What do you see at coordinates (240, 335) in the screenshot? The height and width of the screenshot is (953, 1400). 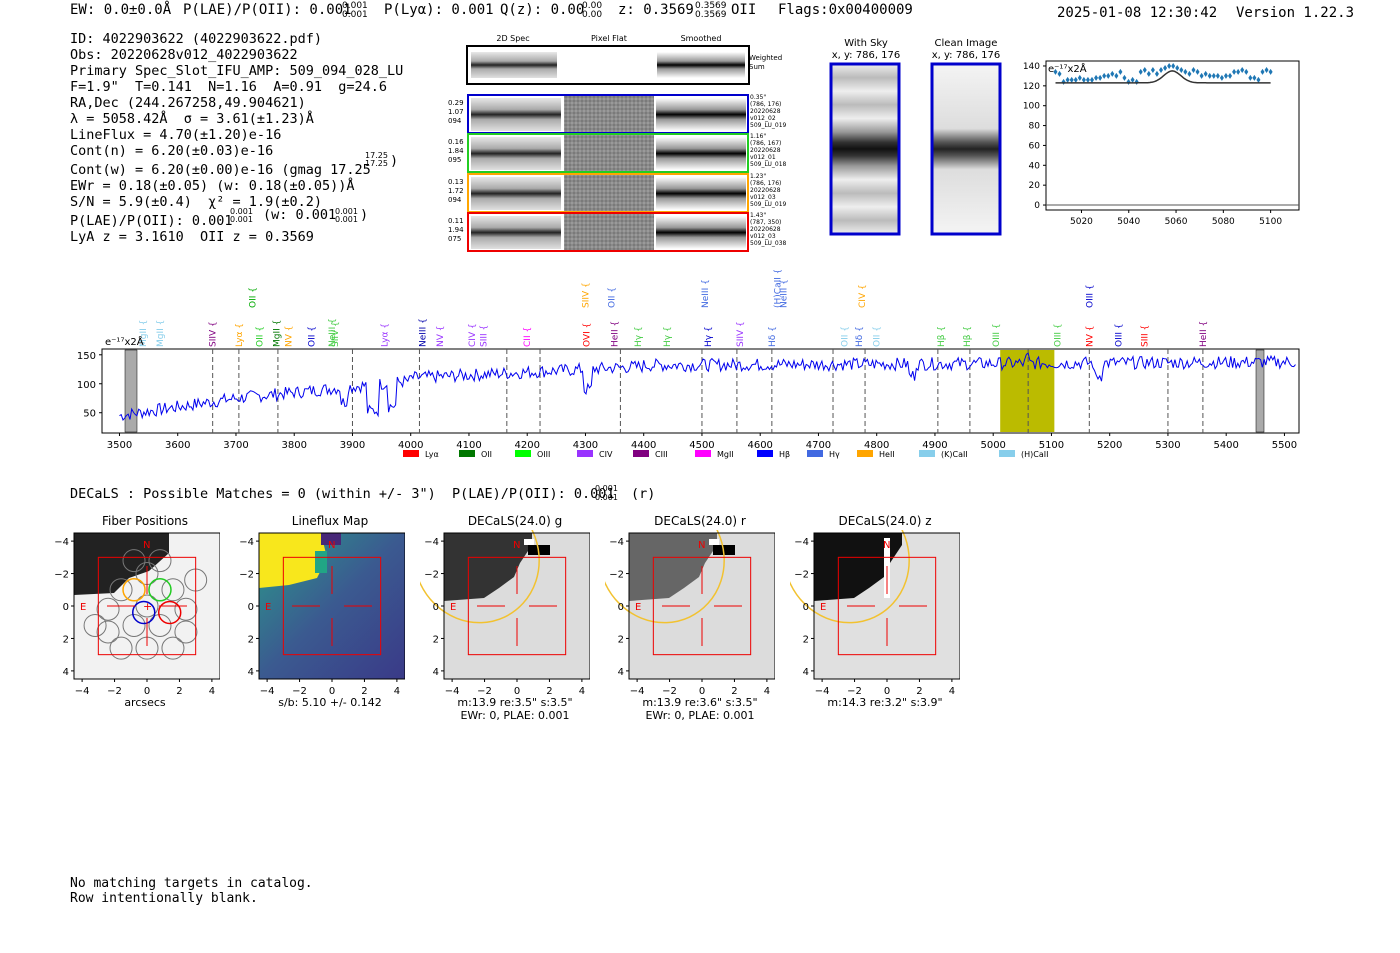 I see `spectrum-line-label: Lyα {` at bounding box center [240, 335].